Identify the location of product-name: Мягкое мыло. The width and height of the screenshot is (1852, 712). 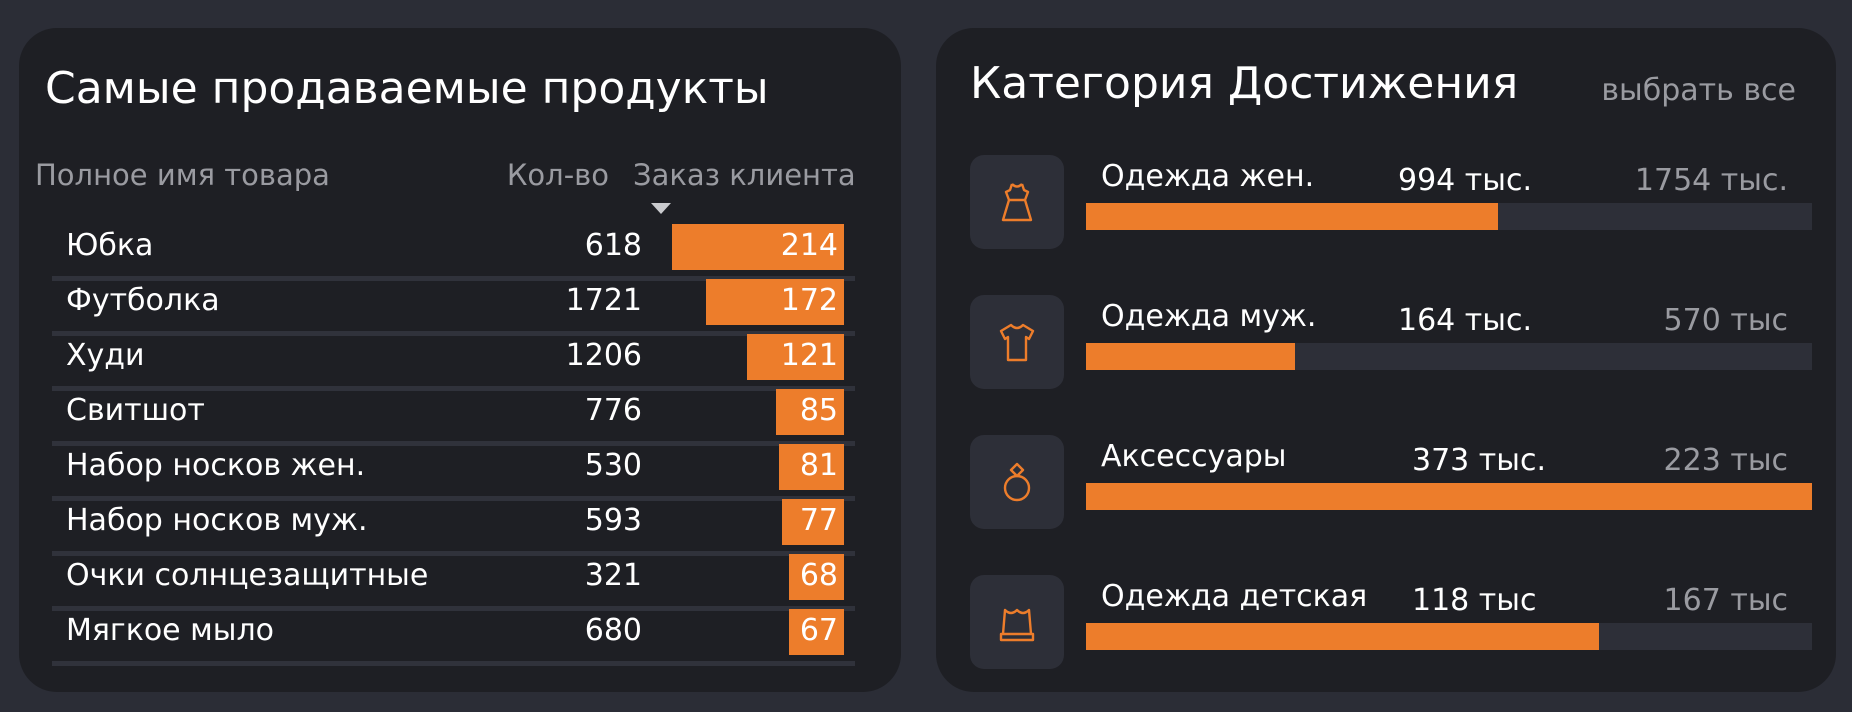
(170, 630).